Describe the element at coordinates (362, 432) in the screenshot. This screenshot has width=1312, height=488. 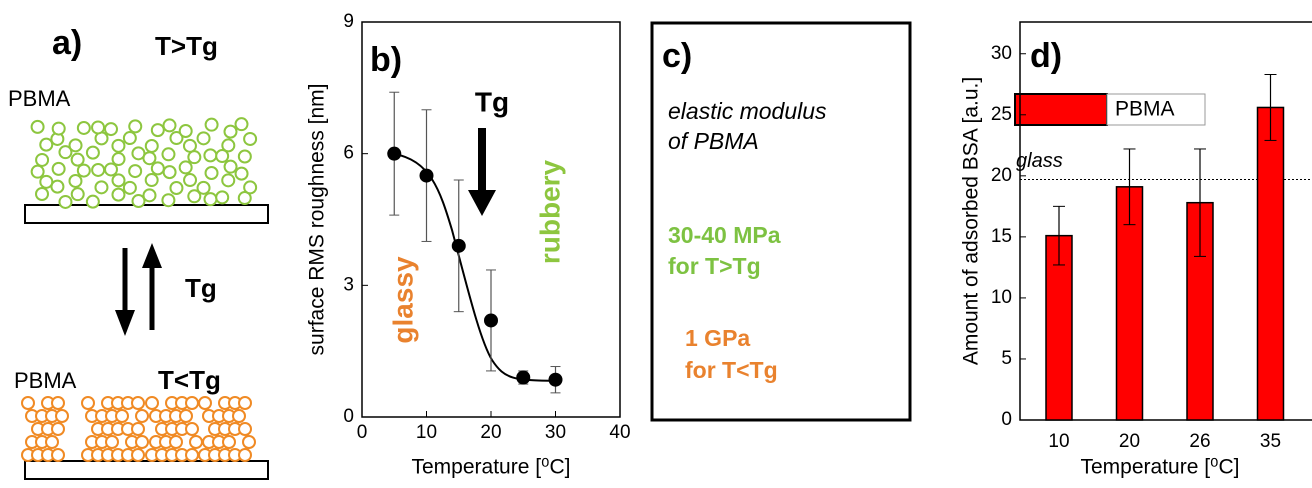
I see `x-tick-label: 0` at that location.